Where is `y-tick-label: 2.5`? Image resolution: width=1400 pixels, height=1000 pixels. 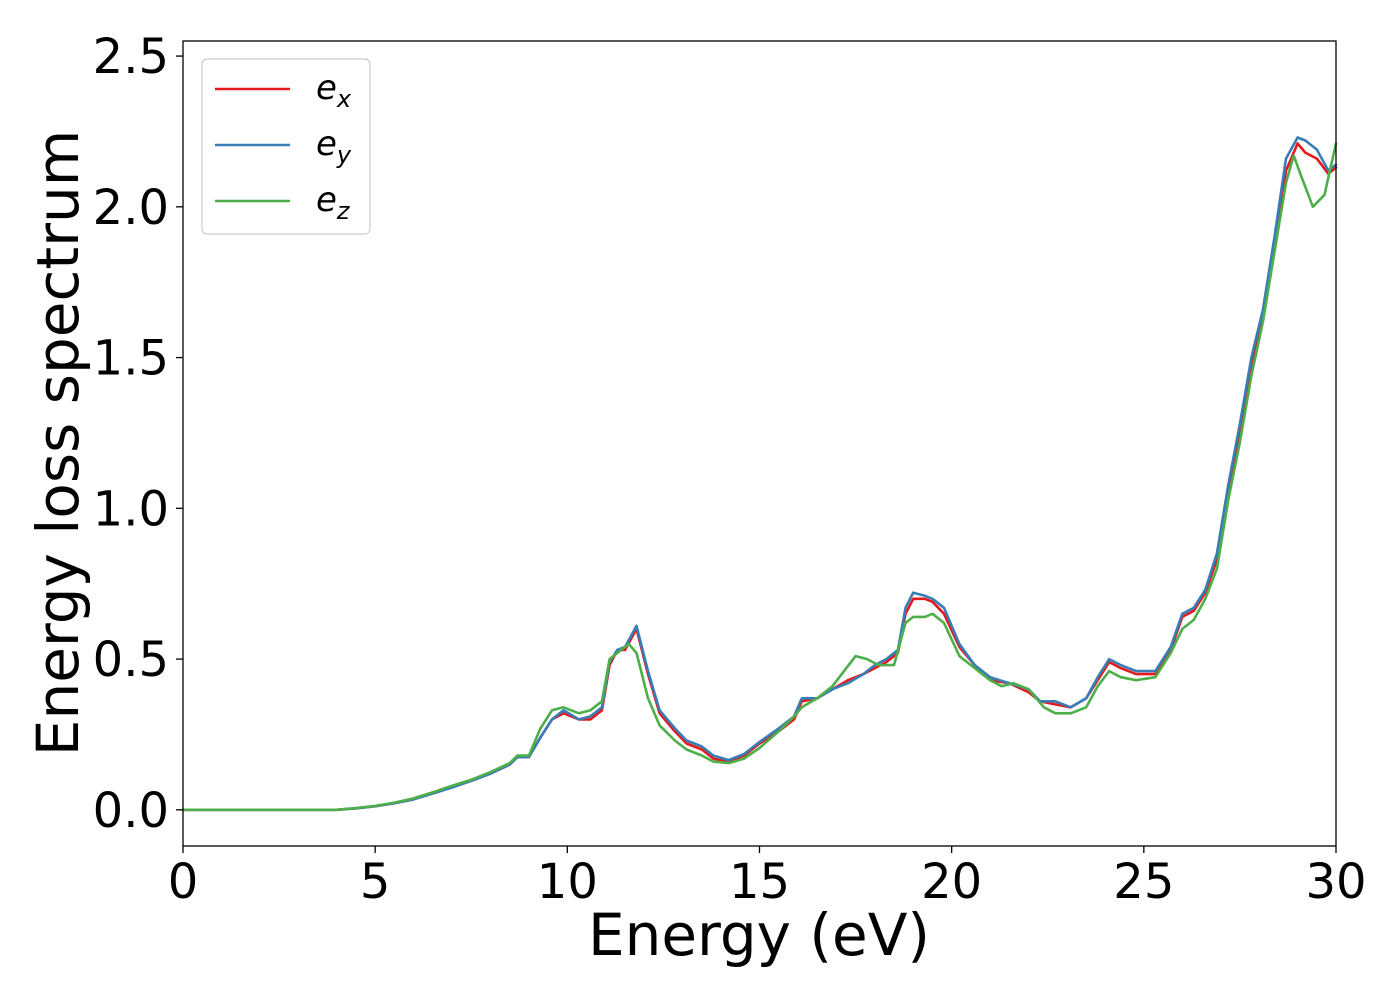 y-tick-label: 2.5 is located at coordinates (131, 57).